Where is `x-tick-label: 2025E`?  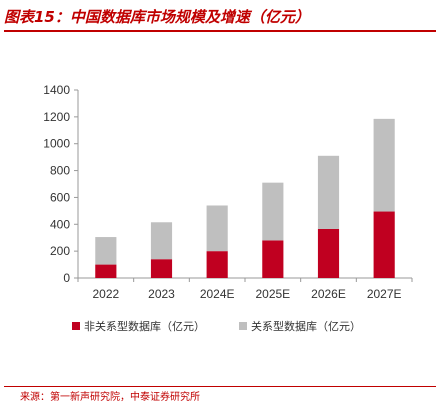
x-tick-label: 2025E is located at coordinates (272, 294).